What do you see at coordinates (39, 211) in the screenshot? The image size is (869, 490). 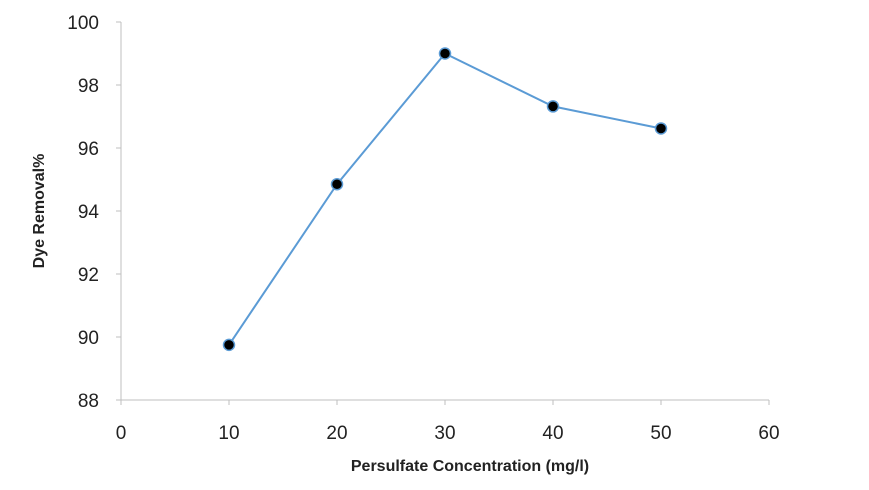 I see `y-axis-title: Dye Removal%` at bounding box center [39, 211].